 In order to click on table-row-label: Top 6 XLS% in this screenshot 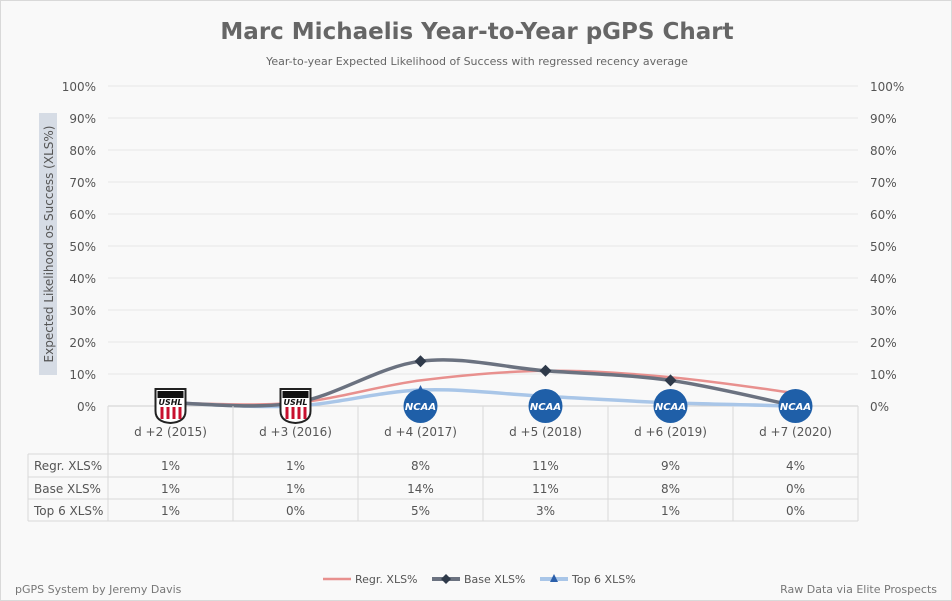, I will do `click(68, 511)`.